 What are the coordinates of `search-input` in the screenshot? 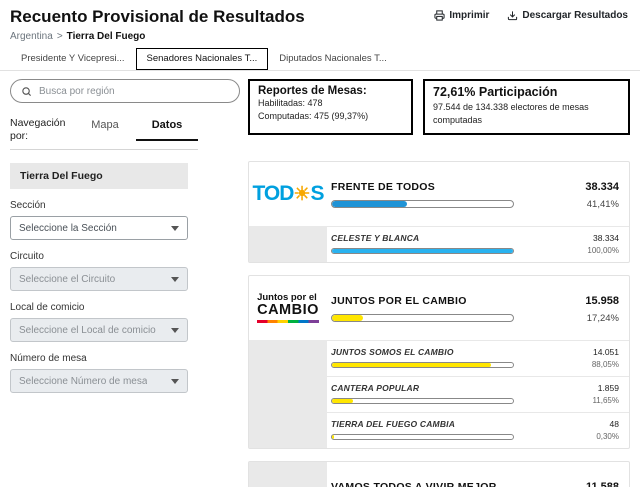 It's located at (134, 91).